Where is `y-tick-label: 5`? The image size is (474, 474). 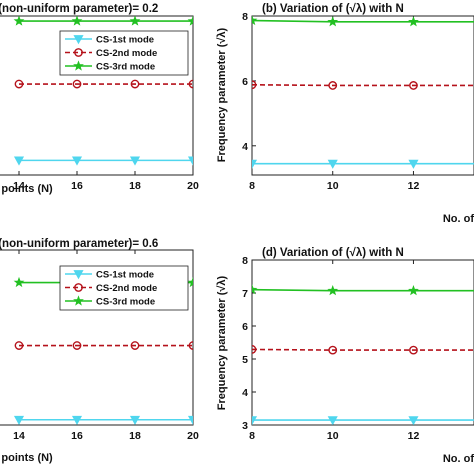 y-tick-label: 5 is located at coordinates (245, 360).